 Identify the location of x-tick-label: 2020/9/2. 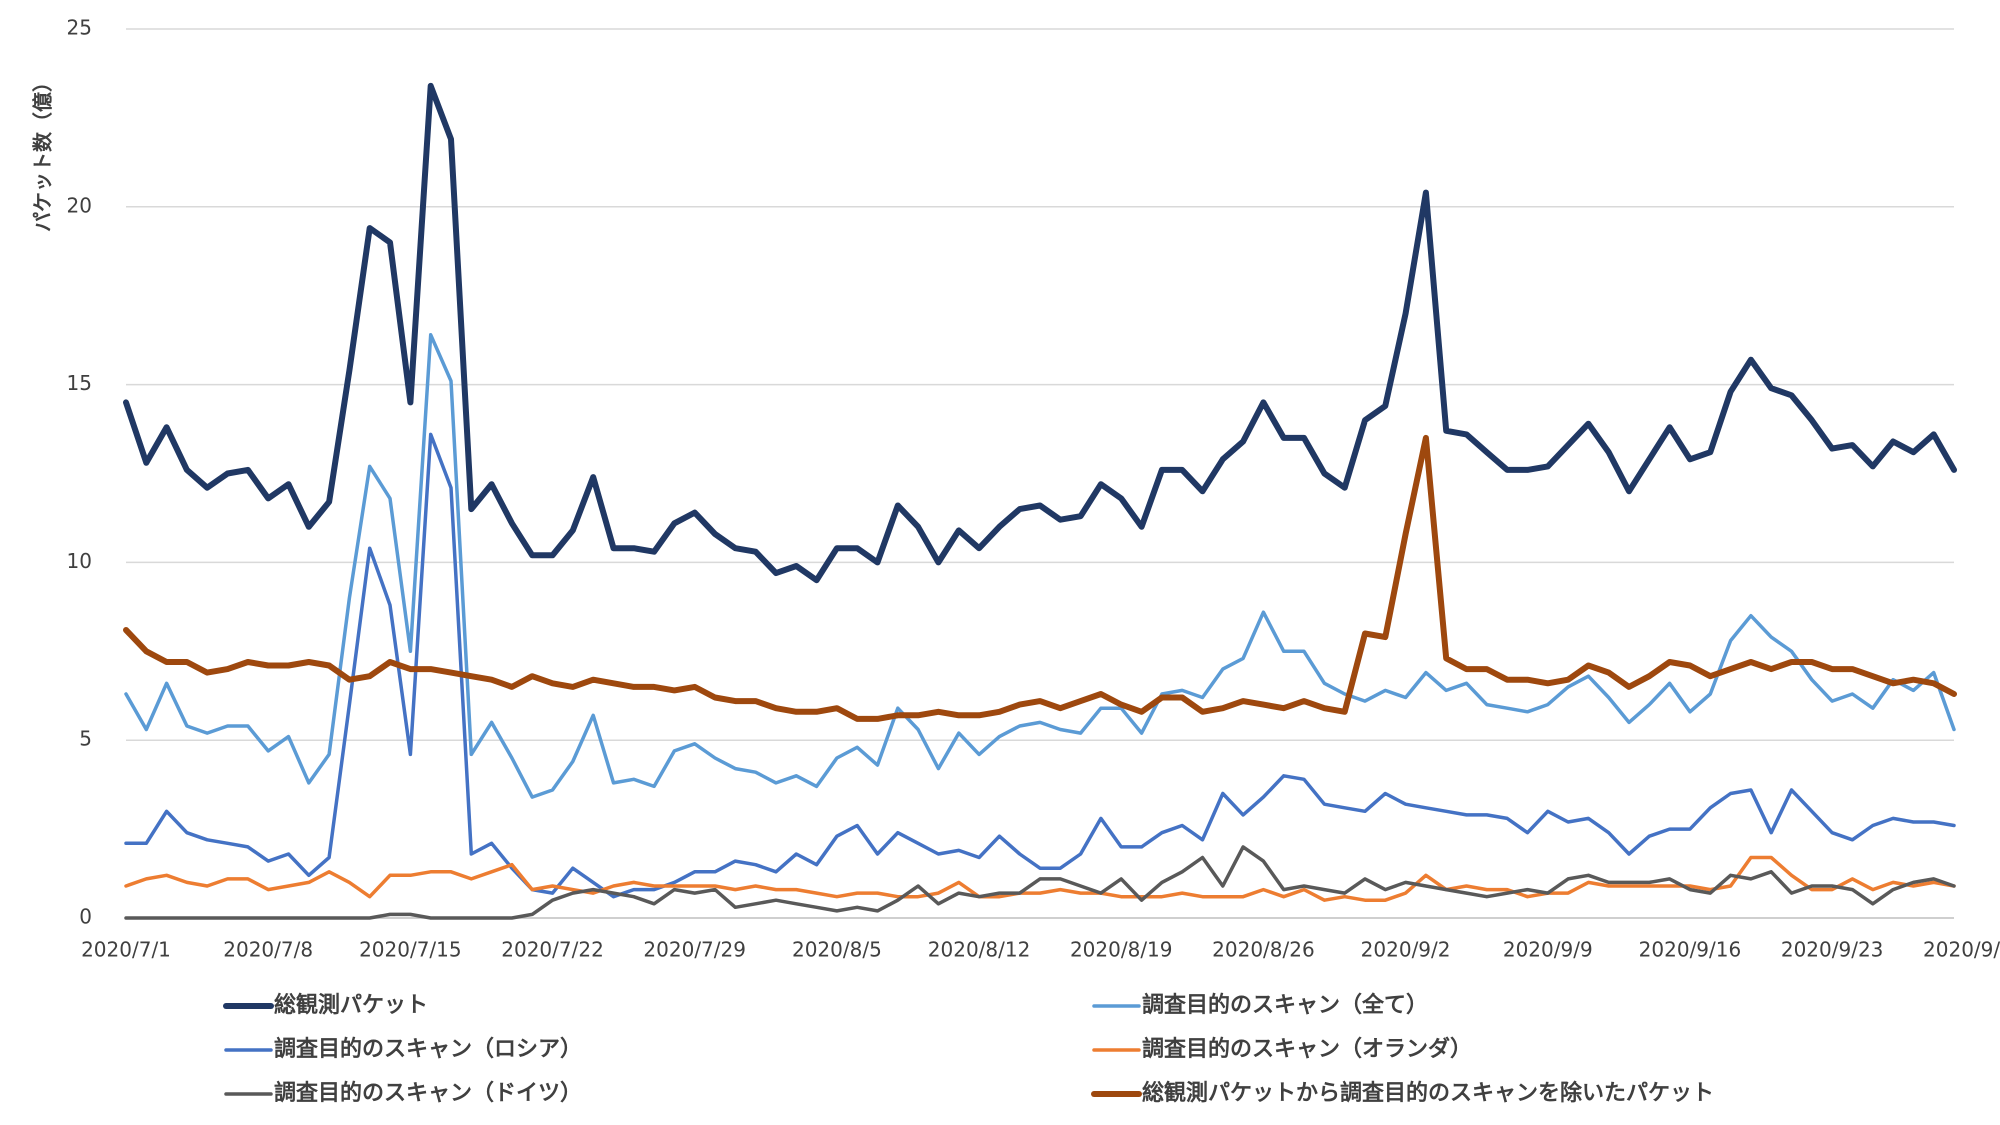
(1406, 950).